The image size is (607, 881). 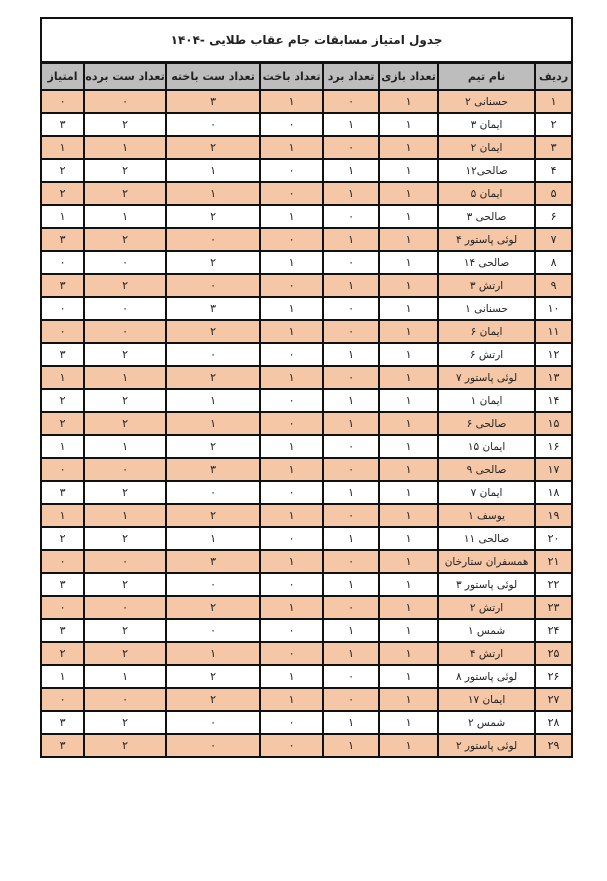 I want to click on cell-rank: ۱۵, so click(x=554, y=423).